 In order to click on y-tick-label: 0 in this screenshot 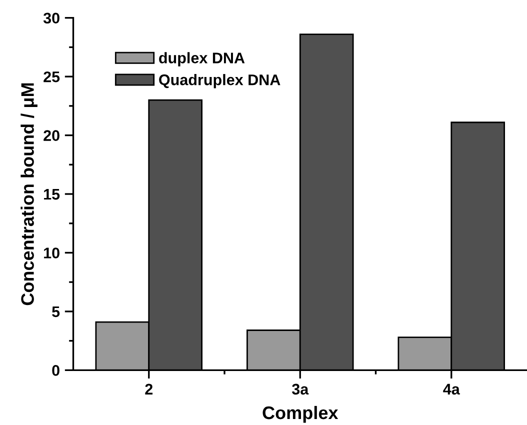, I will do `click(56, 370)`.